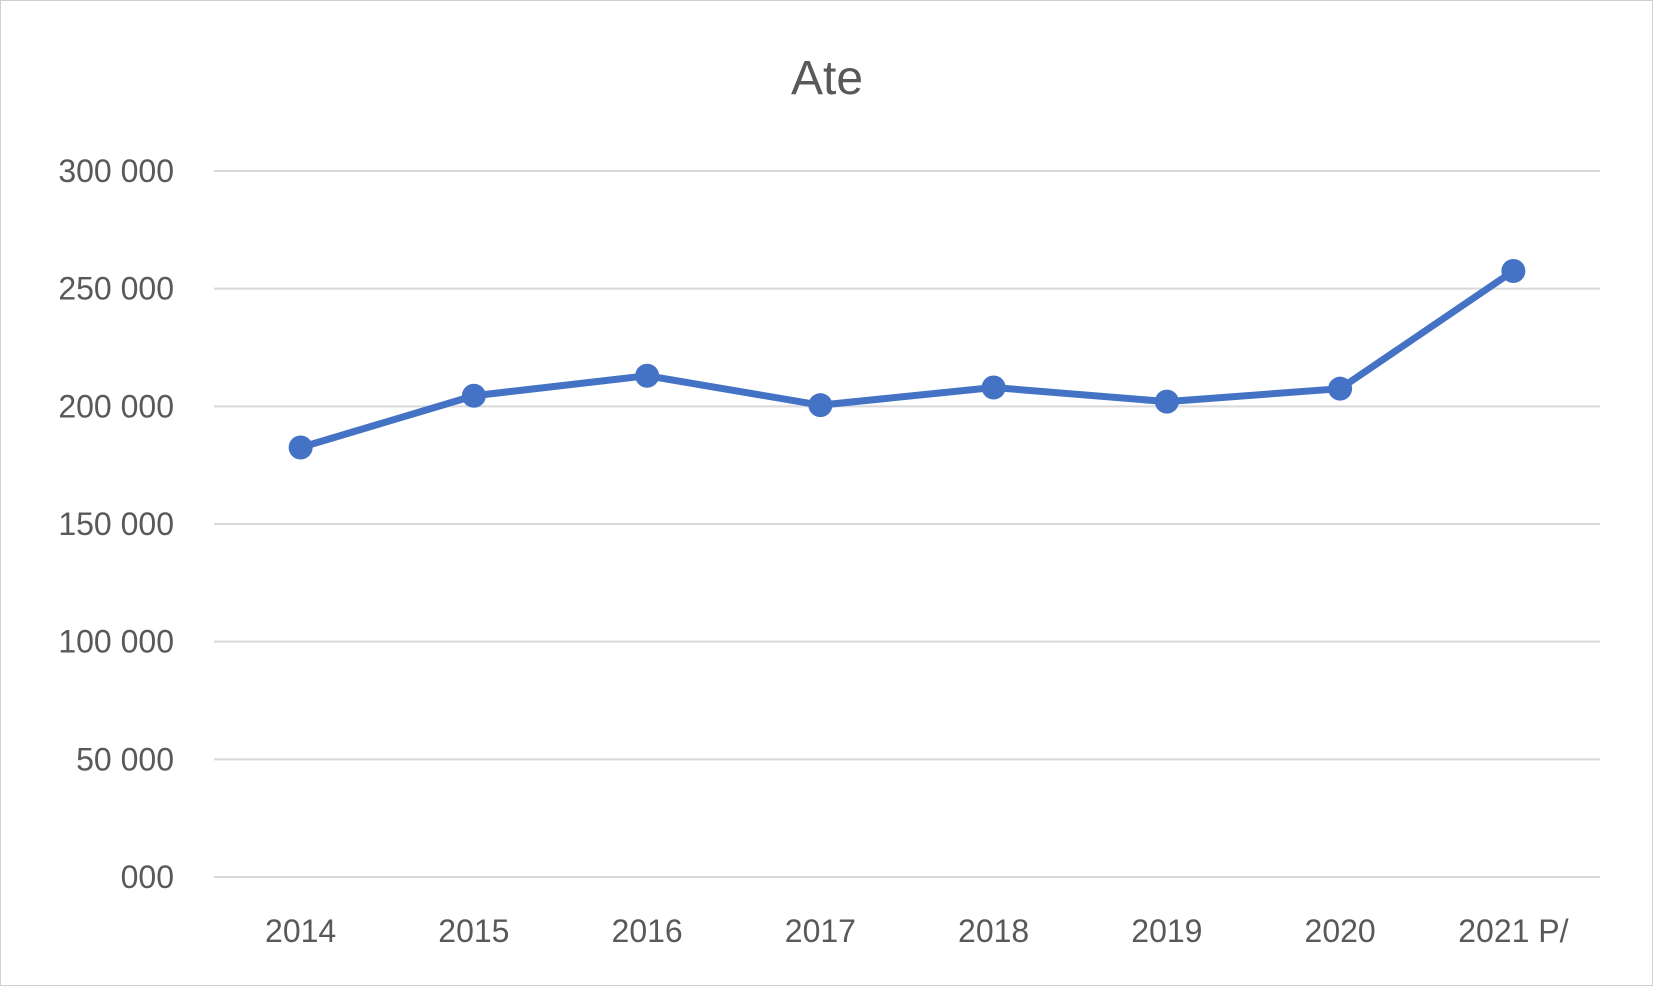 This screenshot has width=1653, height=986. I want to click on x-tick-label: 2015, so click(473, 931).